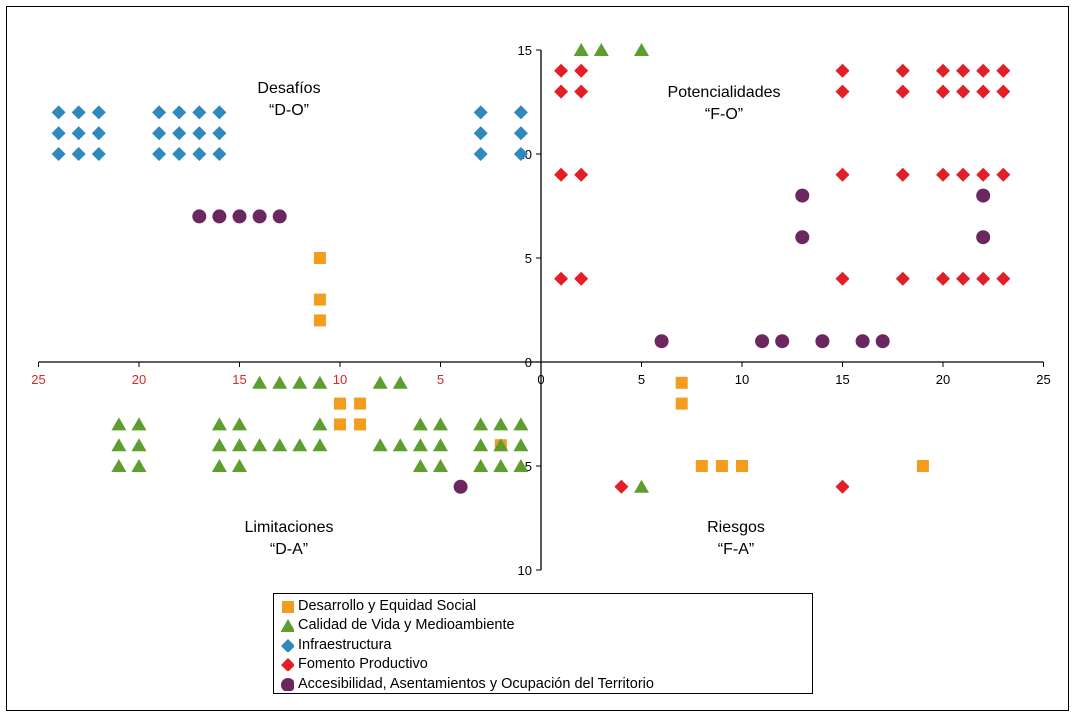  Describe the element at coordinates (288, 88) in the screenshot. I see `quadrant-name: Desafíos` at that location.